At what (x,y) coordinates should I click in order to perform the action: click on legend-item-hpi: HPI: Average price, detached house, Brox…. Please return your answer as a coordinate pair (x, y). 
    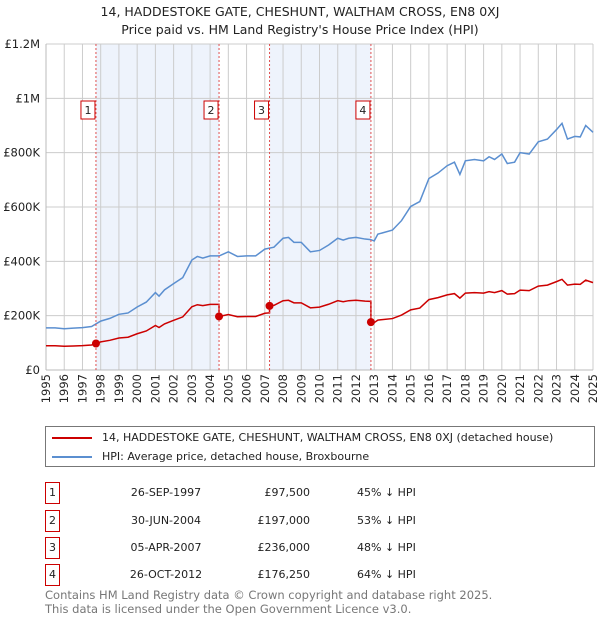
    Looking at the image, I should click on (210, 457).